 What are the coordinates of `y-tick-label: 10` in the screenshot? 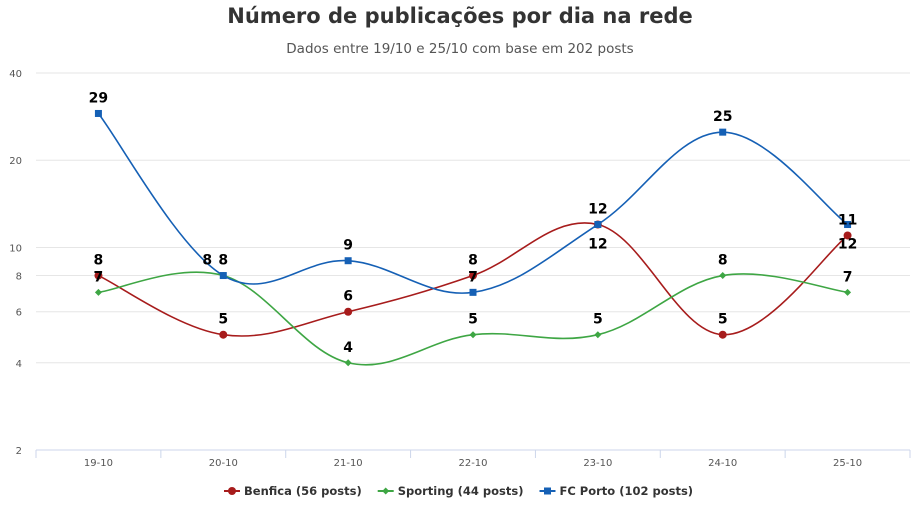 It's located at (15, 248).